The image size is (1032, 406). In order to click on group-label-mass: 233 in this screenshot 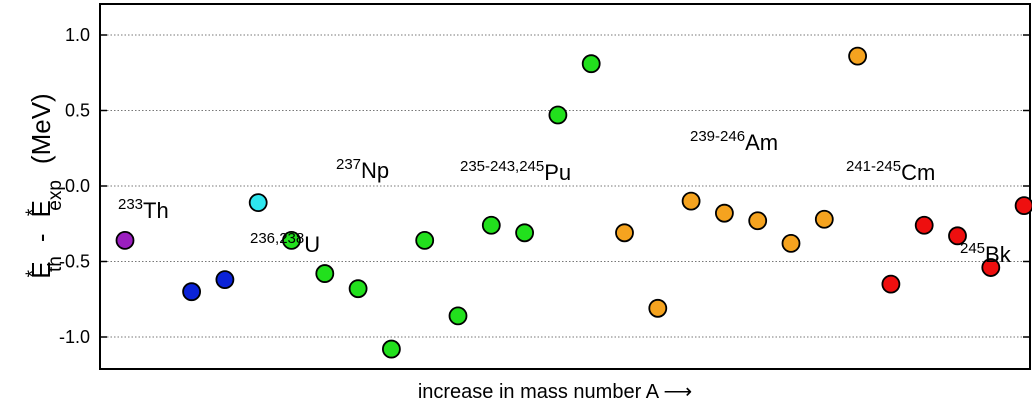, I will do `click(130, 204)`.